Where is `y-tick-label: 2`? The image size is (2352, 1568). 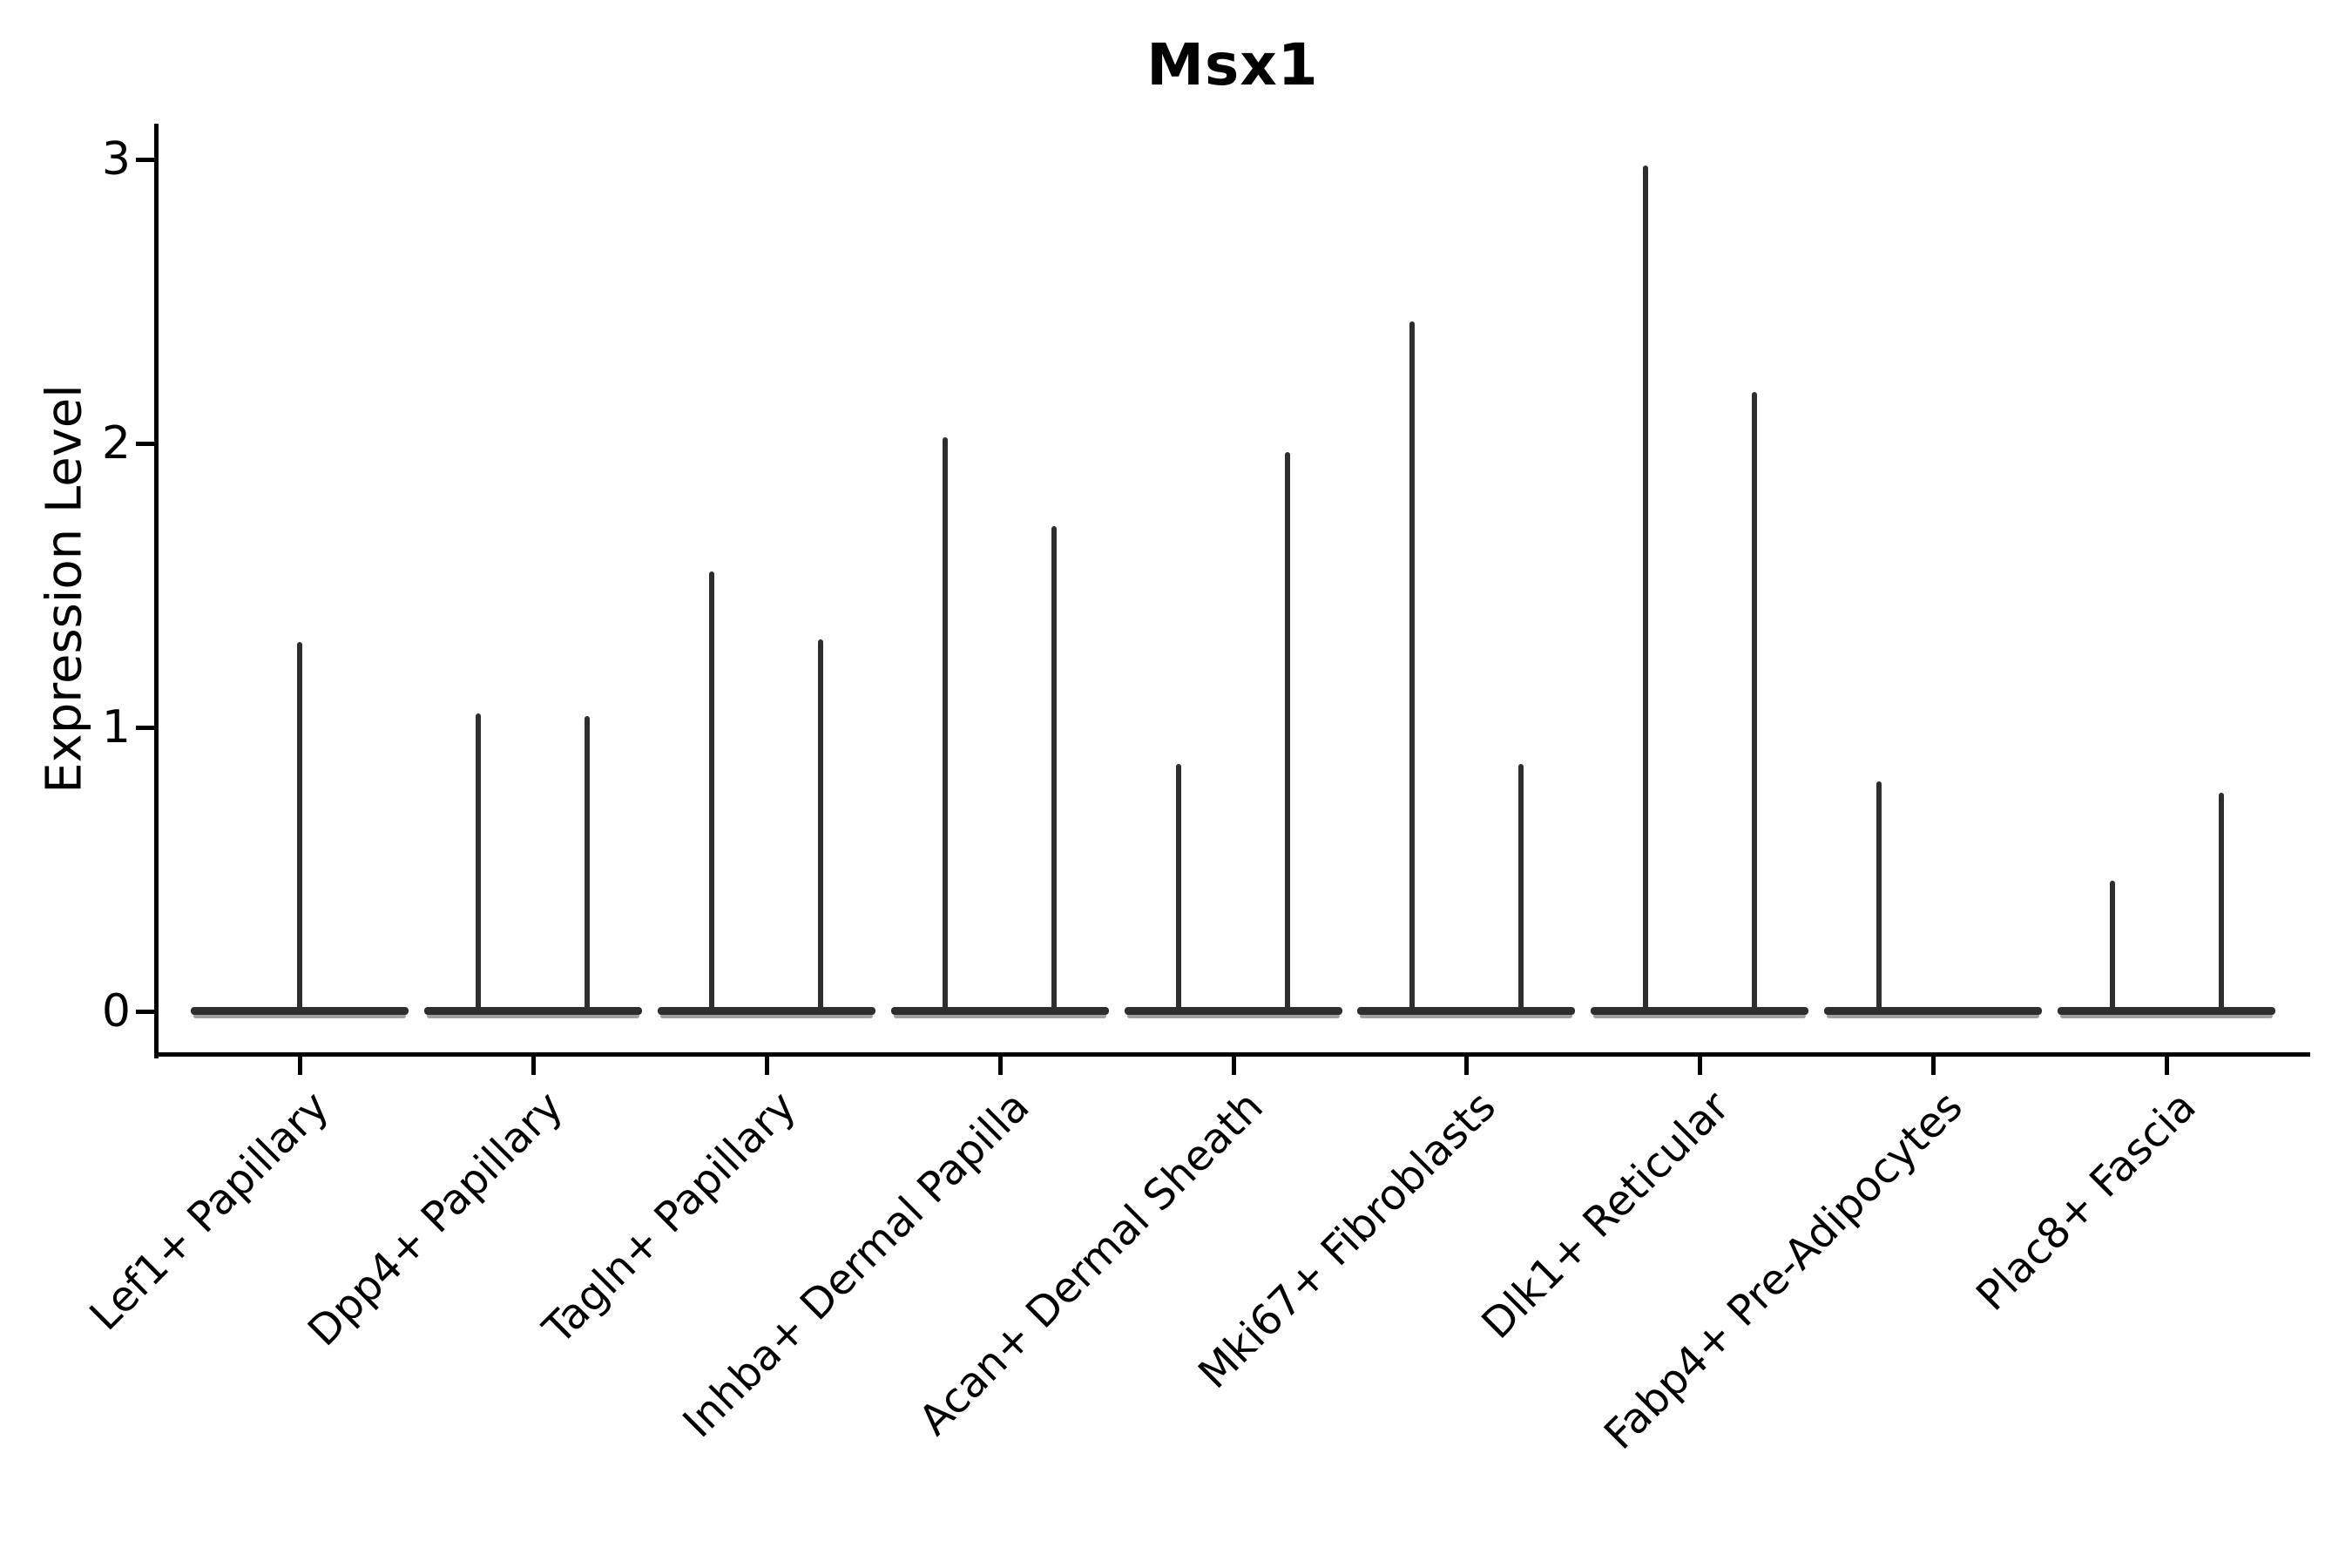 y-tick-label: 2 is located at coordinates (116, 443).